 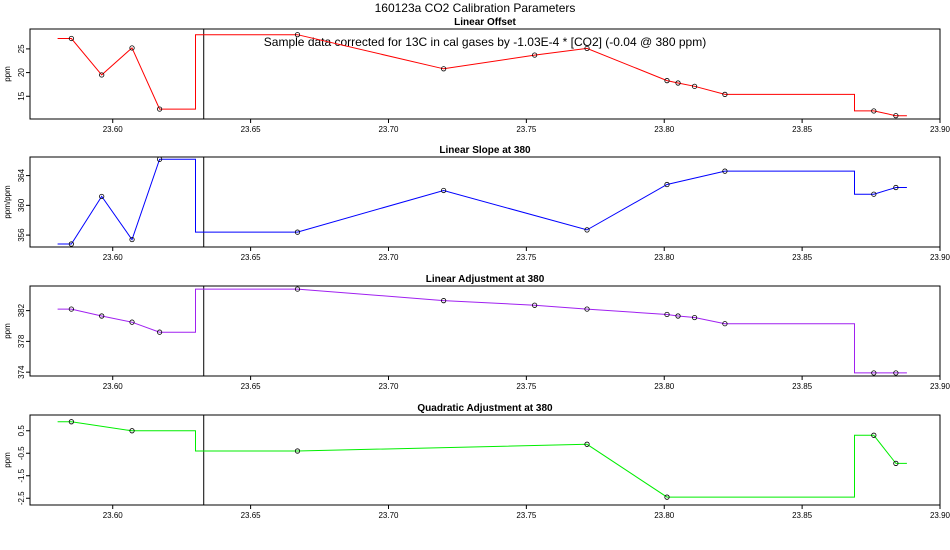 What do you see at coordinates (485, 408) in the screenshot?
I see `panel-title: Quadratic Adjustment at 380` at bounding box center [485, 408].